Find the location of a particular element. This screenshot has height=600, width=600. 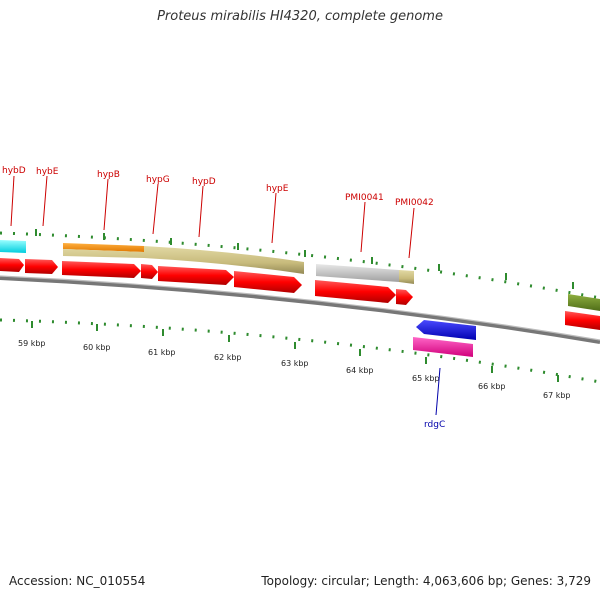

cds-arrow-right-edge is located at coordinates (582, 320).